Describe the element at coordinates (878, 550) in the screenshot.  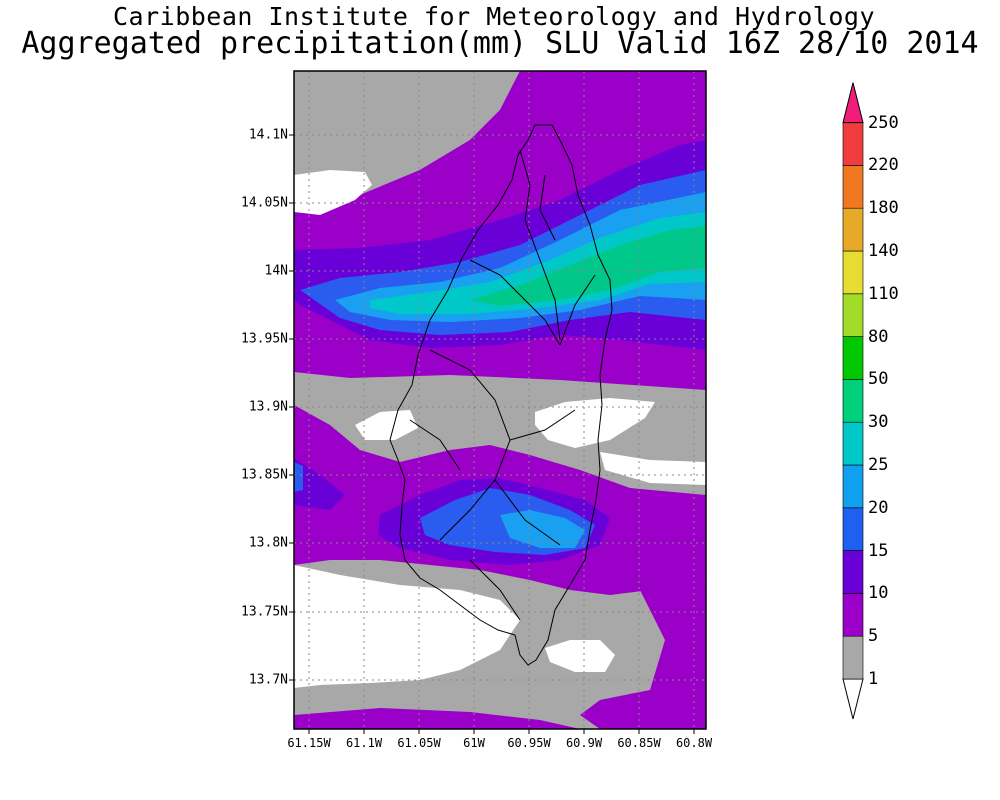
I see `colorbar-label: 15` at that location.